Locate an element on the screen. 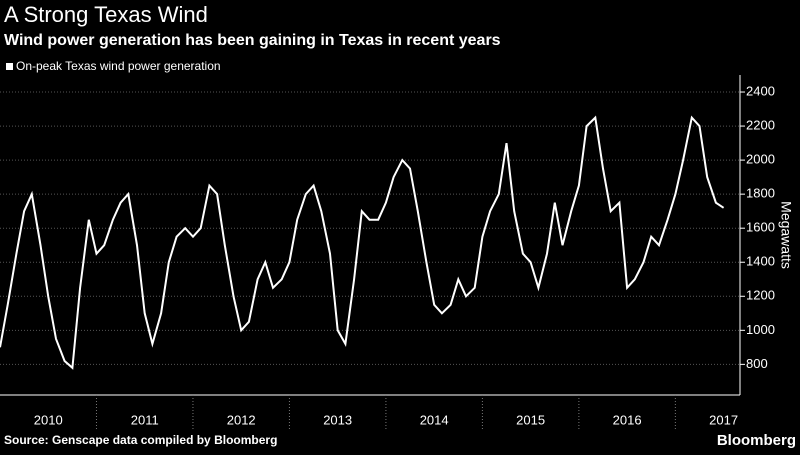 The height and width of the screenshot is (455, 800). y-tick-label: 1400 is located at coordinates (760, 261).